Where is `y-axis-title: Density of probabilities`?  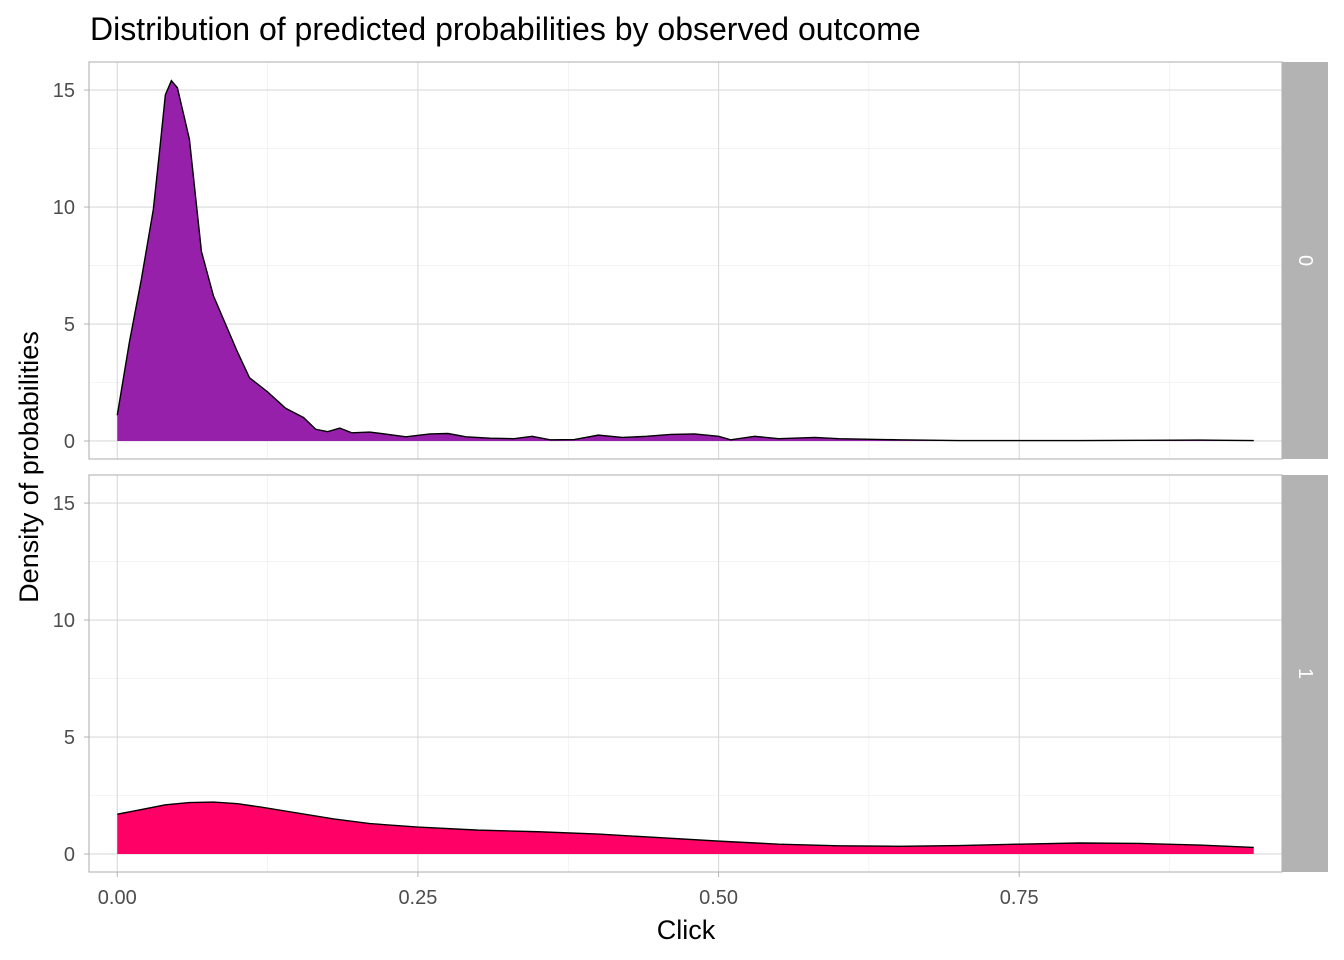 y-axis-title: Density of probabilities is located at coordinates (29, 467).